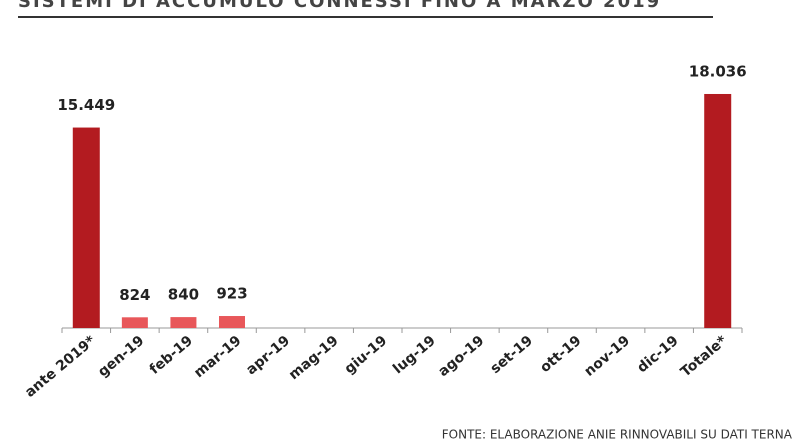  I want to click on x-tick-label: gen-19, so click(121, 356).